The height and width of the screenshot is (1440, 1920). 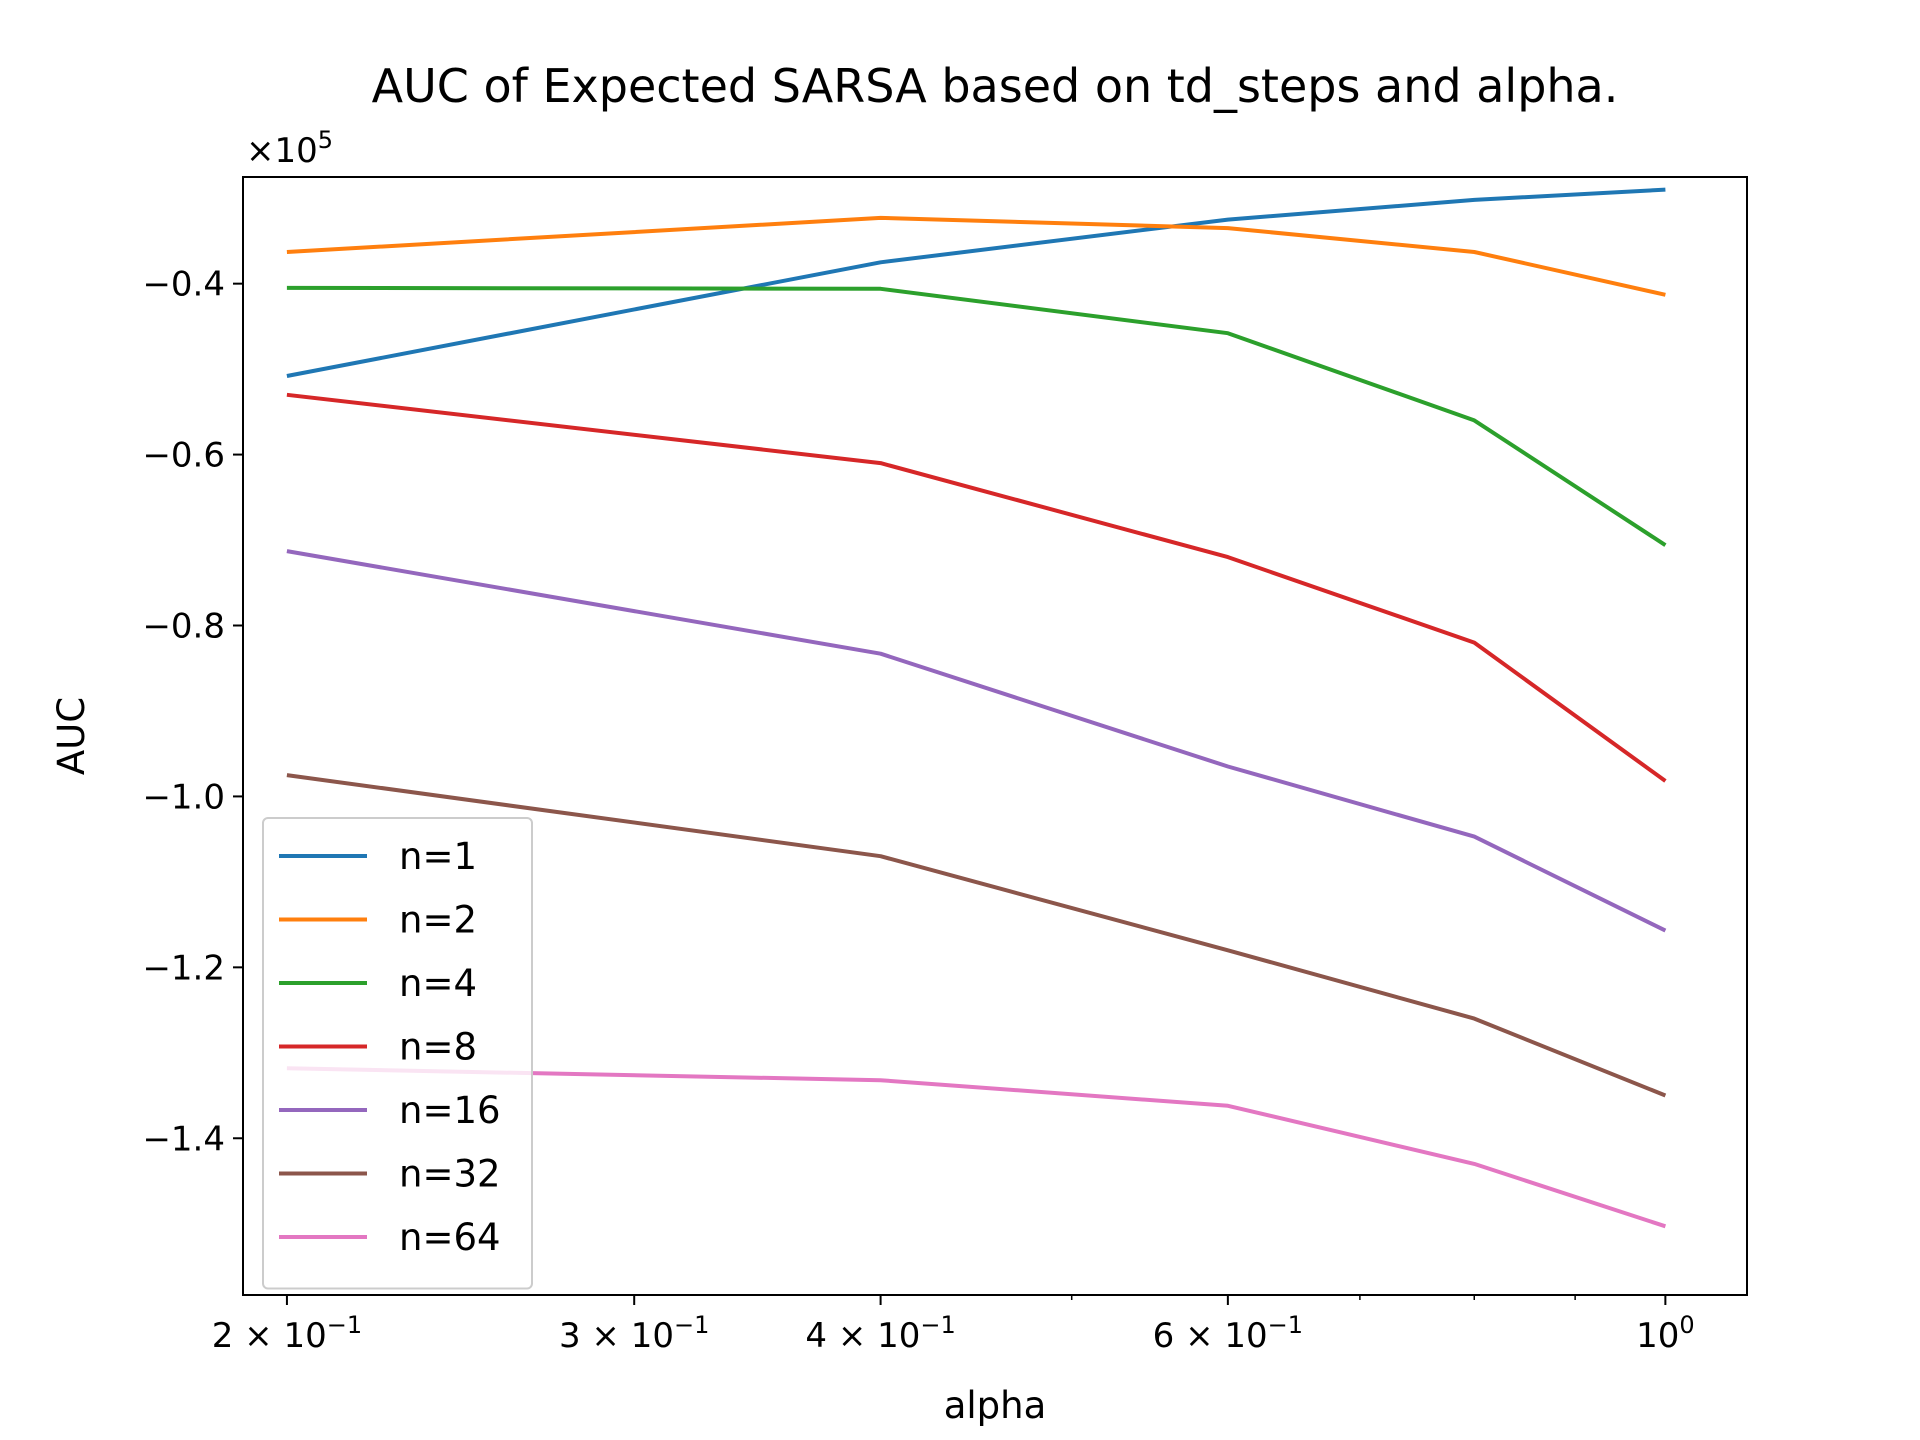 What do you see at coordinates (71, 736) in the screenshot?
I see `y-axis-label: AUC` at bounding box center [71, 736].